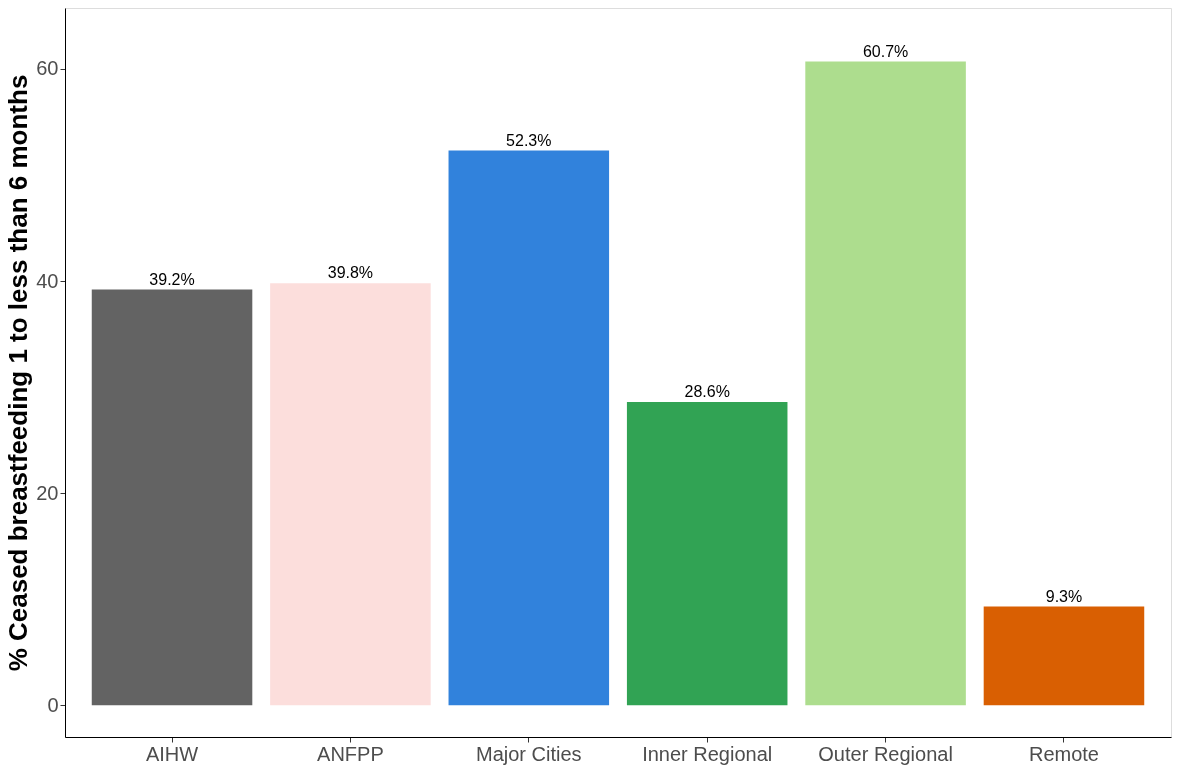 This screenshot has height=771, width=1194. Describe the element at coordinates (1064, 596) in the screenshot. I see `data-label: 9.3%` at that location.